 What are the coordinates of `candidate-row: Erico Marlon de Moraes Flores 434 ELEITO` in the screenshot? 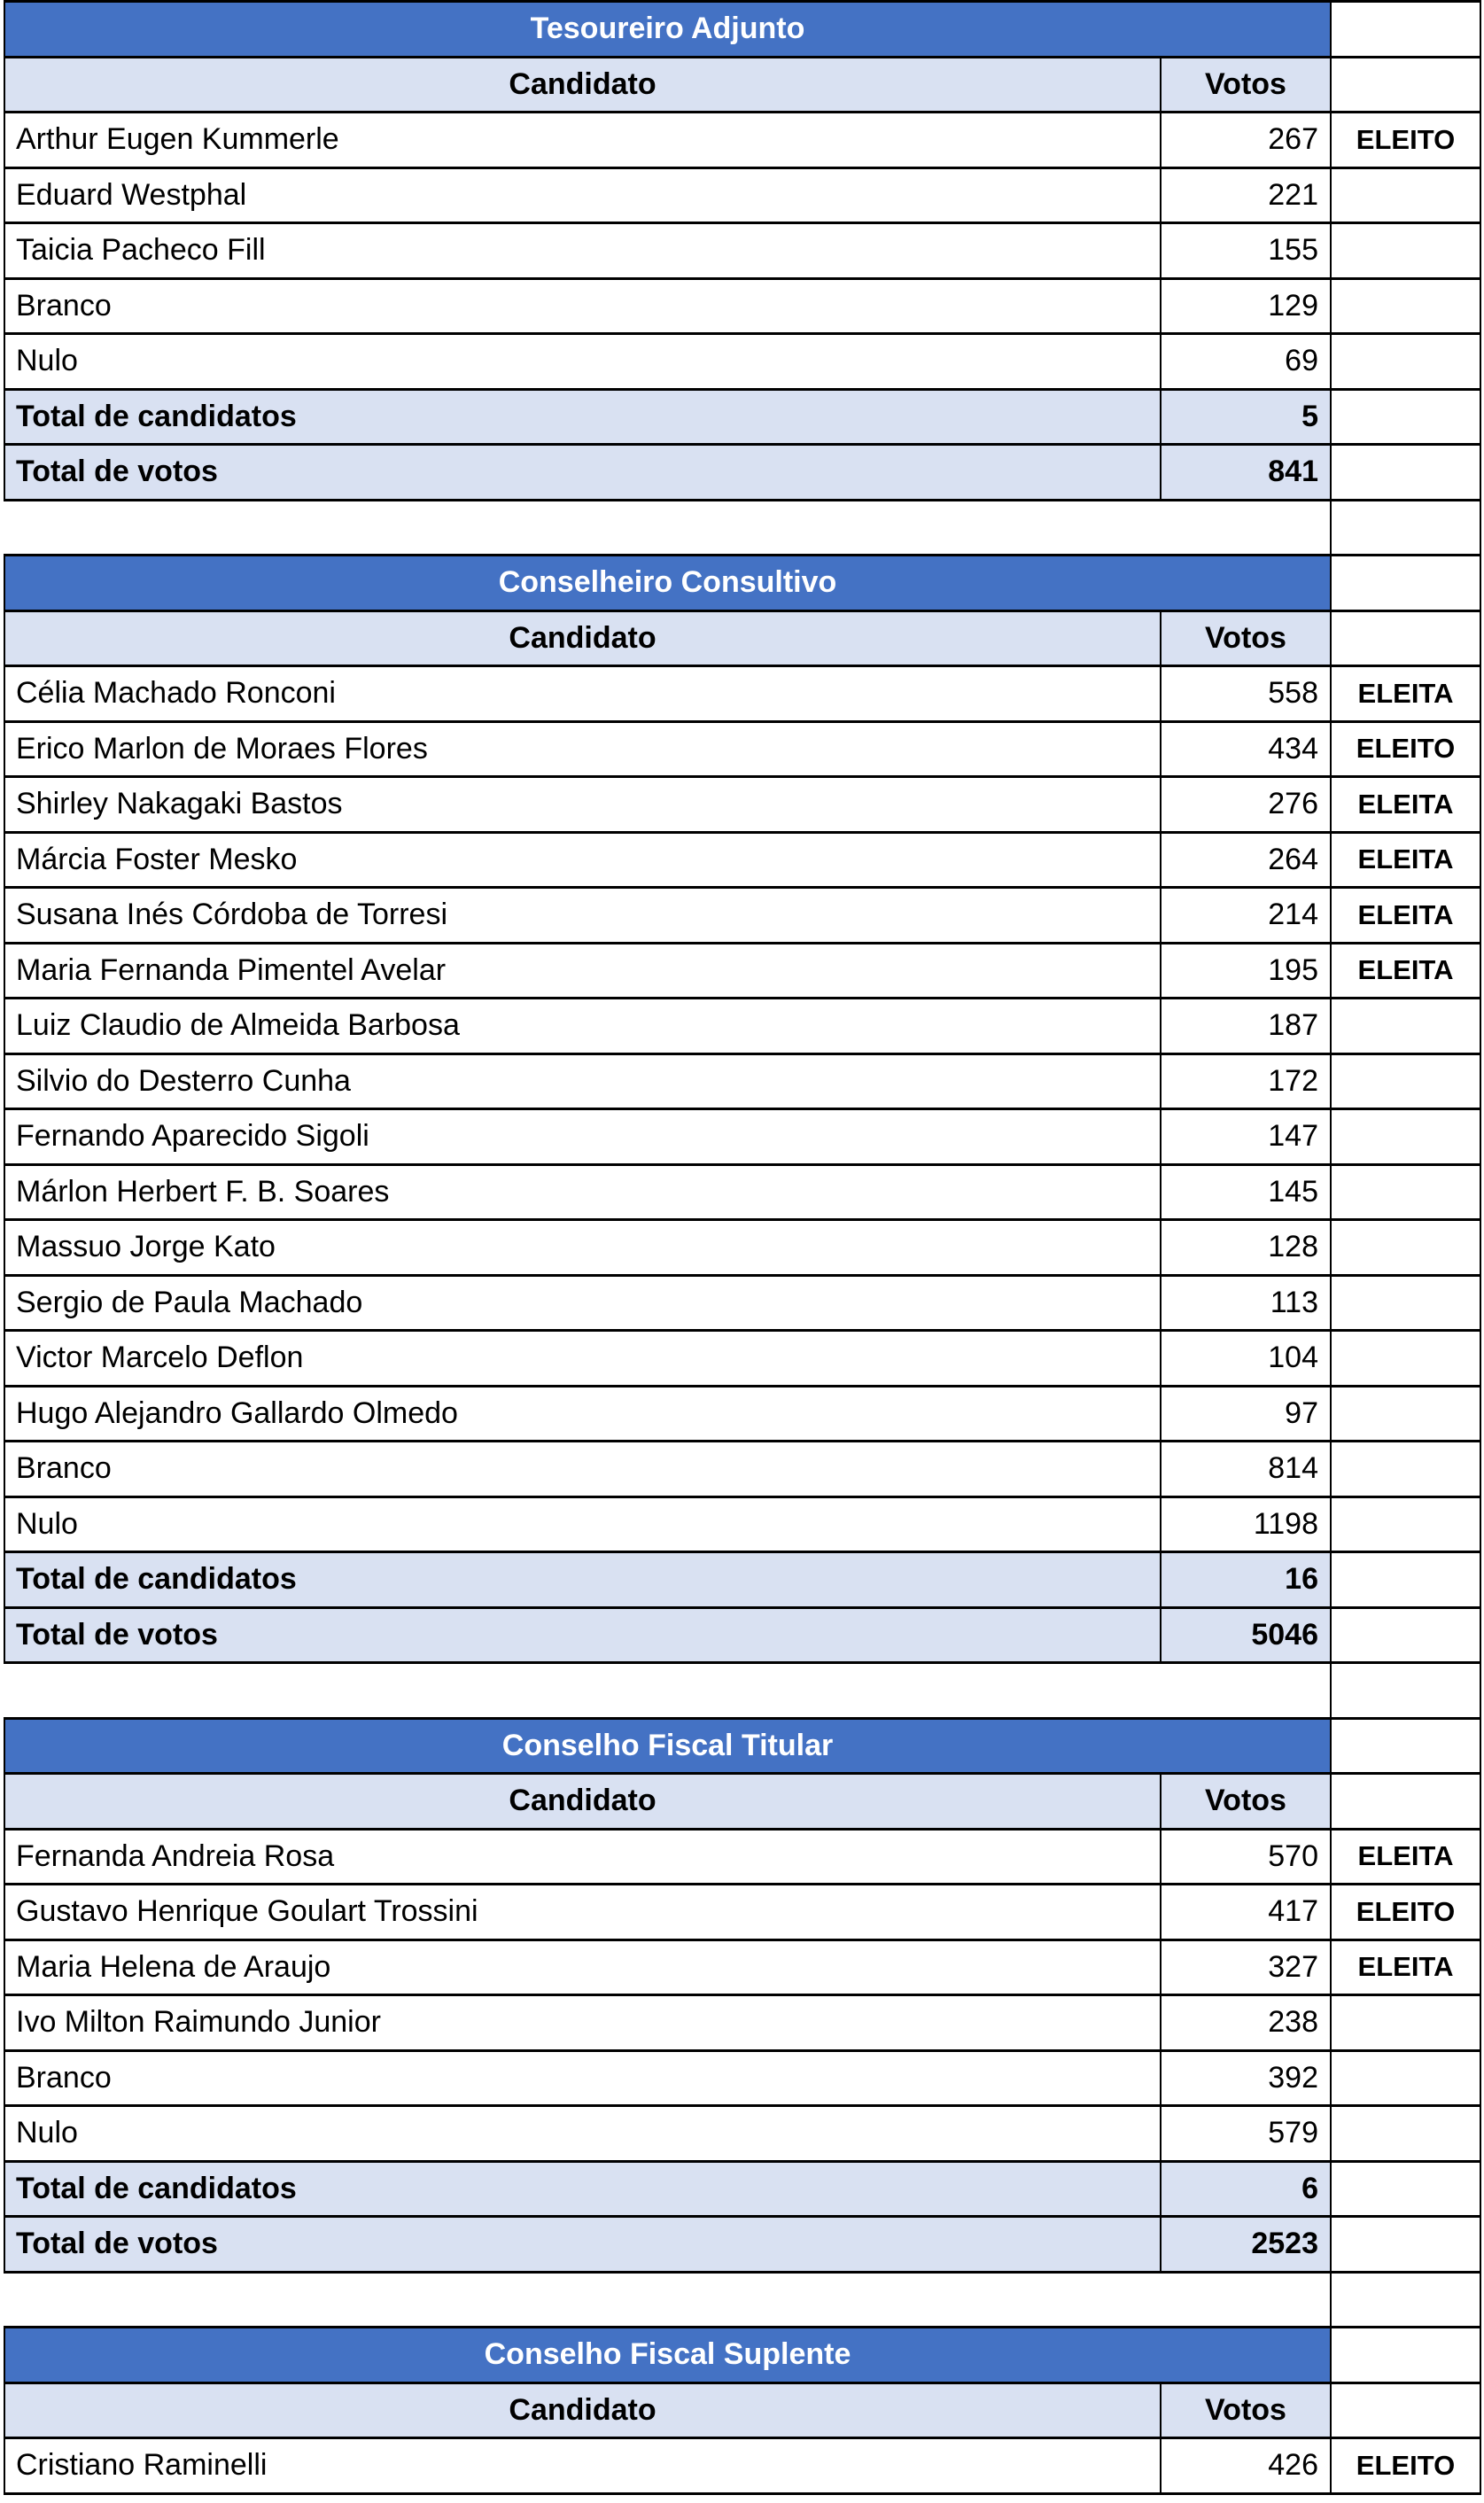 It's located at (742, 748).